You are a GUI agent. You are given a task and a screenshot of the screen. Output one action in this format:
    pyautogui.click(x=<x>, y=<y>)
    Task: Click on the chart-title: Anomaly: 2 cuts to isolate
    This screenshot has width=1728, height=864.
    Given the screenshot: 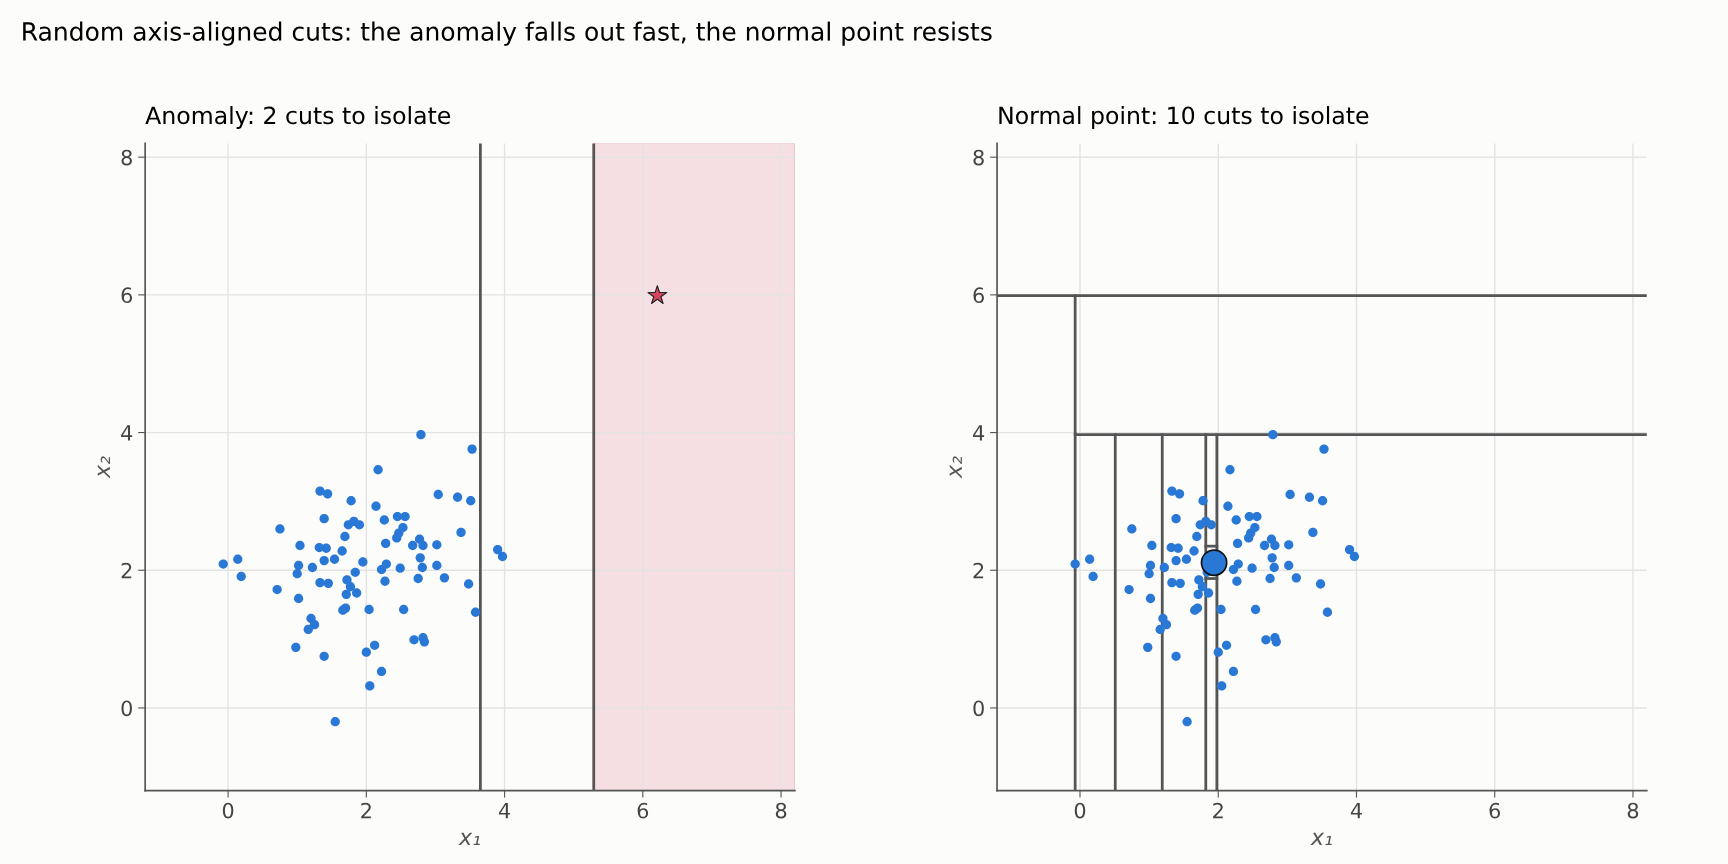 What is the action you would take?
    pyautogui.click(x=298, y=117)
    